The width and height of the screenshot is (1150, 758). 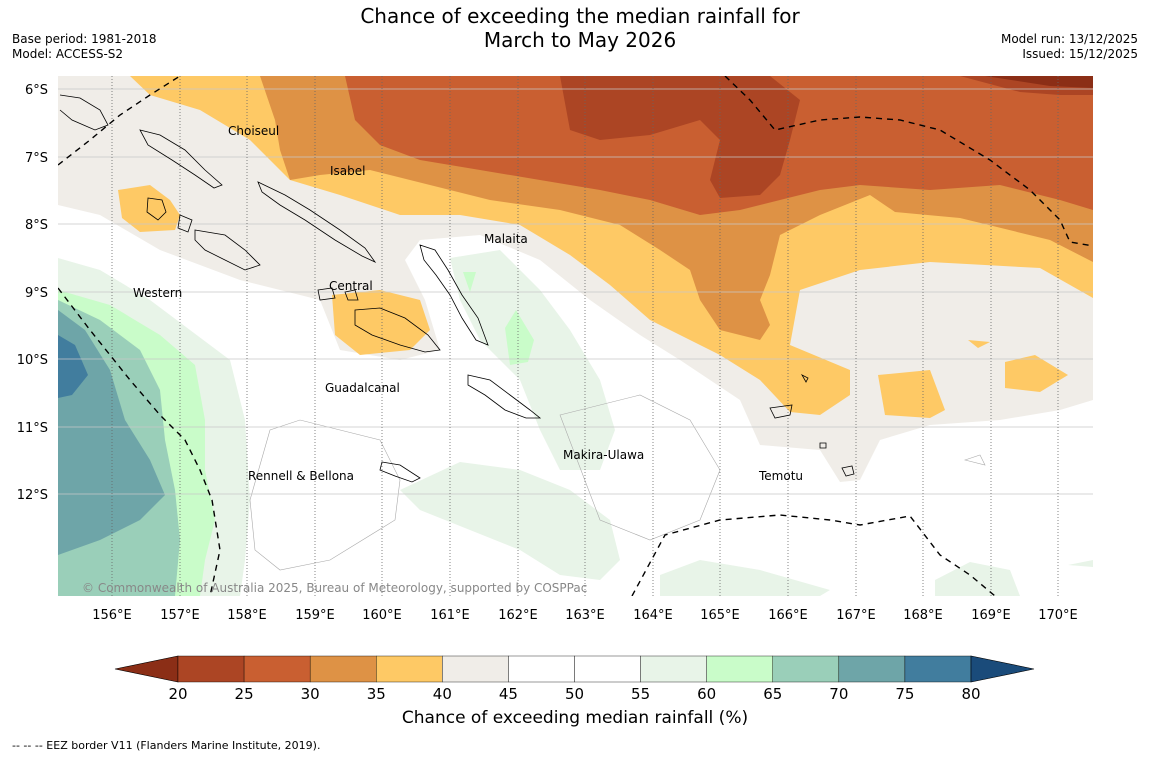 What do you see at coordinates (310, 694) in the screenshot?
I see `colorbar-tick-label: 30` at bounding box center [310, 694].